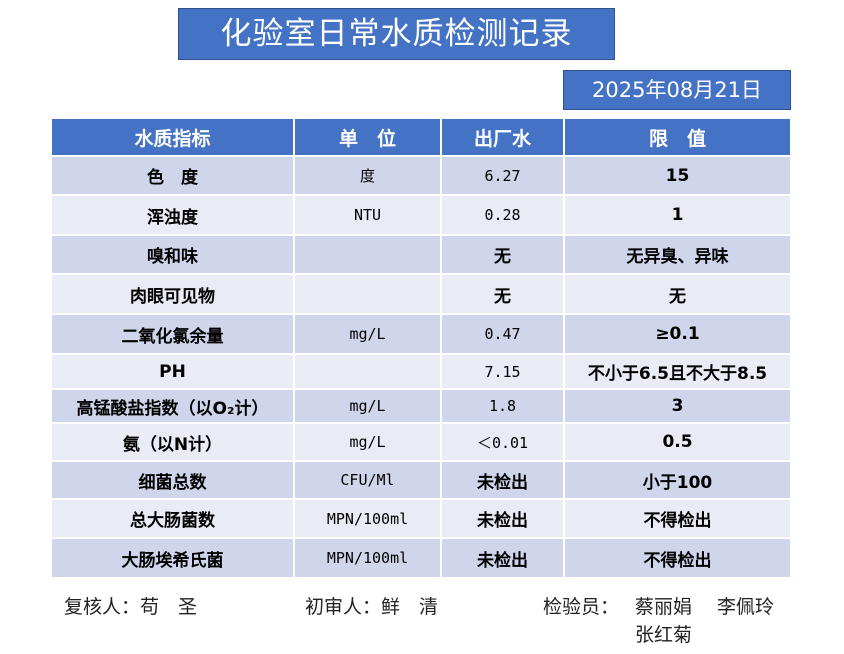 This screenshot has height=654, width=844. Describe the element at coordinates (367, 215) in the screenshot. I see `unit-cell: NTU` at that location.